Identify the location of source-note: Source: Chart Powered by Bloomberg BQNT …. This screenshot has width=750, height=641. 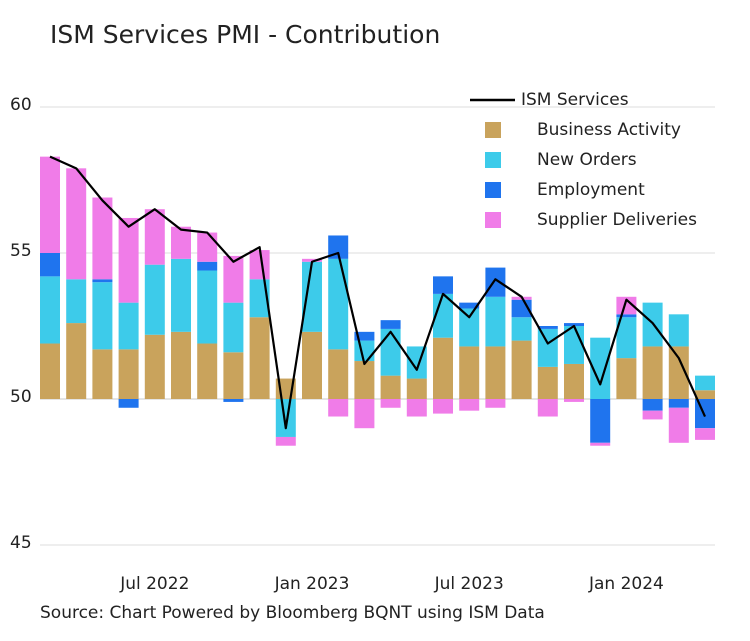
(292, 613).